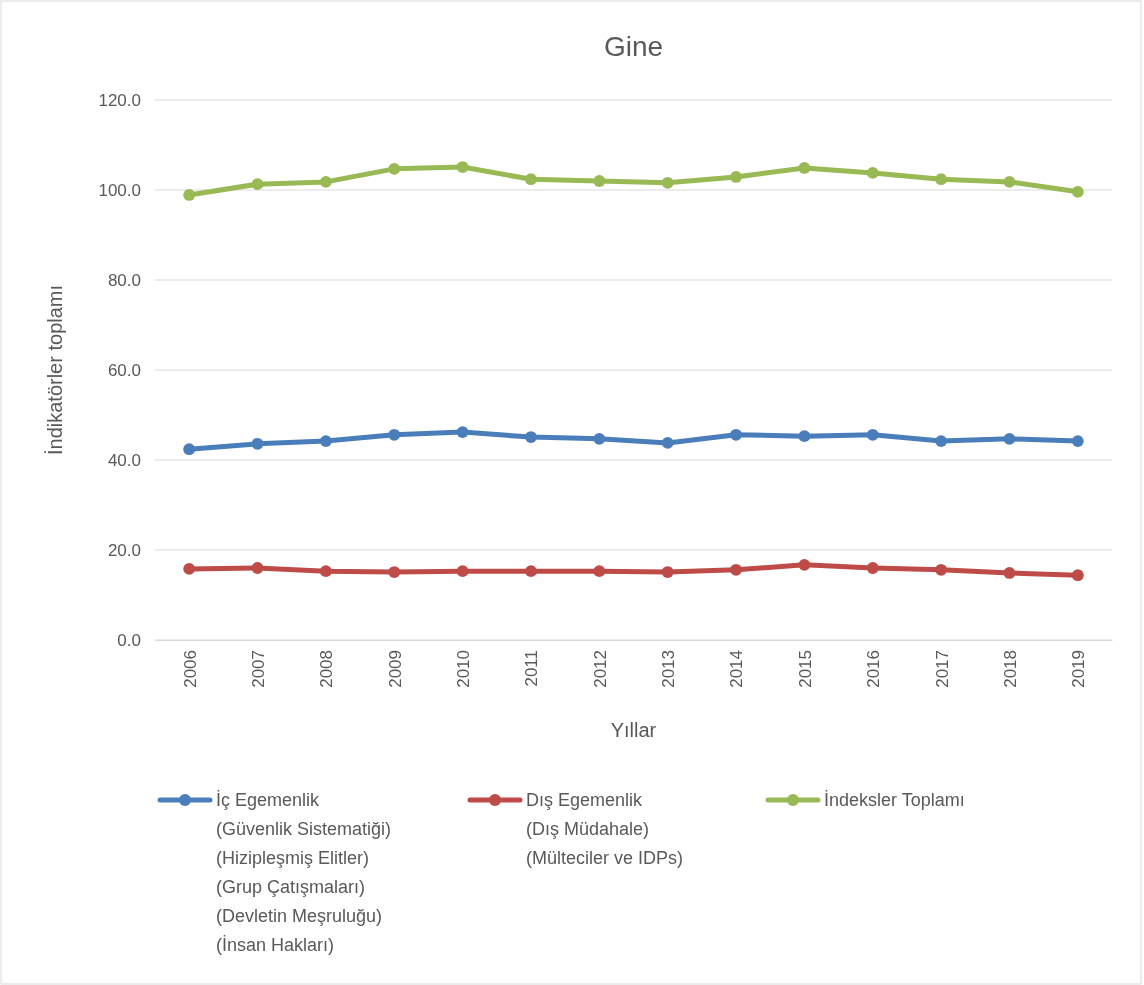  Describe the element at coordinates (894, 800) in the screenshot. I see `legend-label: İndeksler Toplamı` at that location.